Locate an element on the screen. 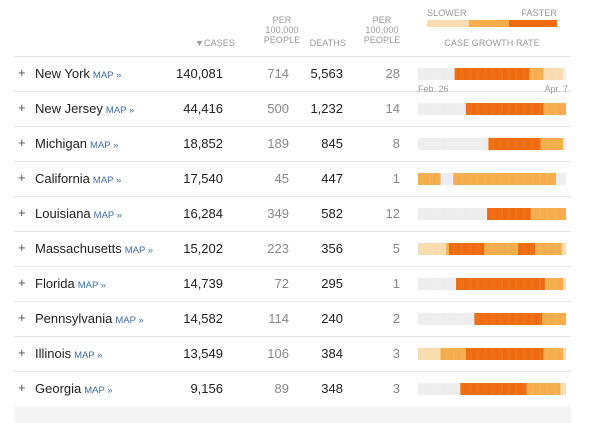 This screenshot has height=423, width=600. table-row: + New York MAP » 140,081 714 5,563 28 is located at coordinates (292, 74).